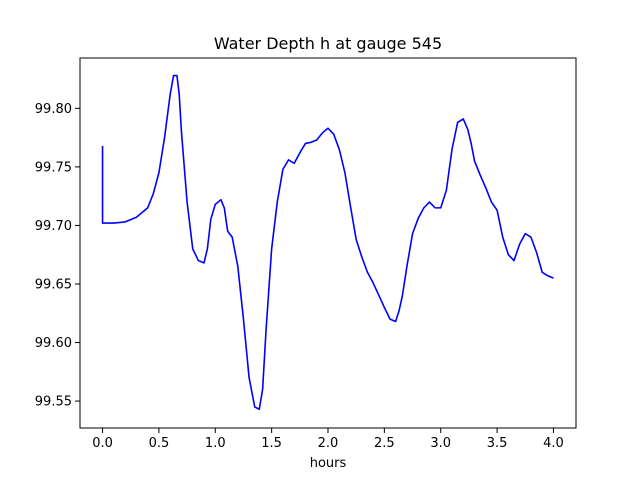 Image resolution: width=640 pixels, height=480 pixels. Describe the element at coordinates (497, 443) in the screenshot. I see `x-tick-label: 3.5` at that location.